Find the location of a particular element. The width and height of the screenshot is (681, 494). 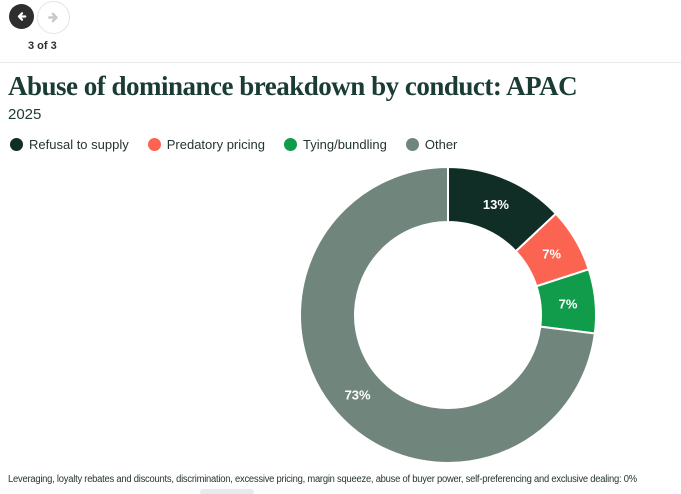

previous-chart-button is located at coordinates (21, 16).